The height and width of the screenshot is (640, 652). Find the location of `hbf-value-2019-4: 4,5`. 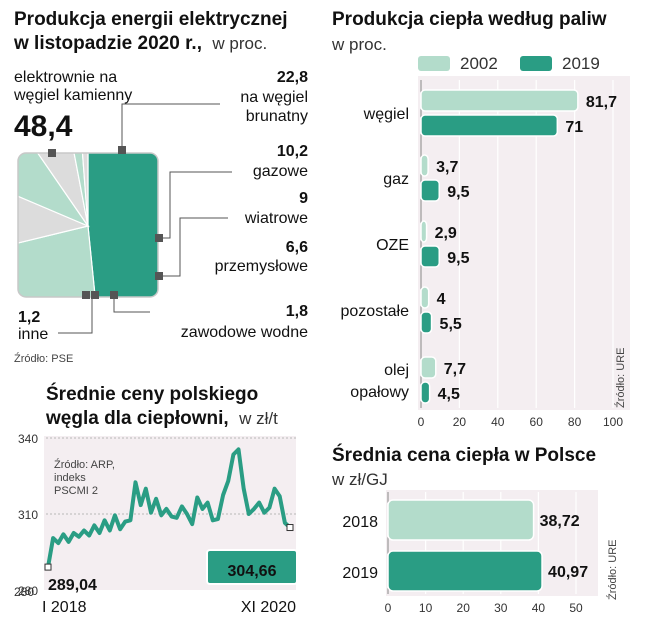

hbf-value-2019-4: 4,5 is located at coordinates (449, 394).